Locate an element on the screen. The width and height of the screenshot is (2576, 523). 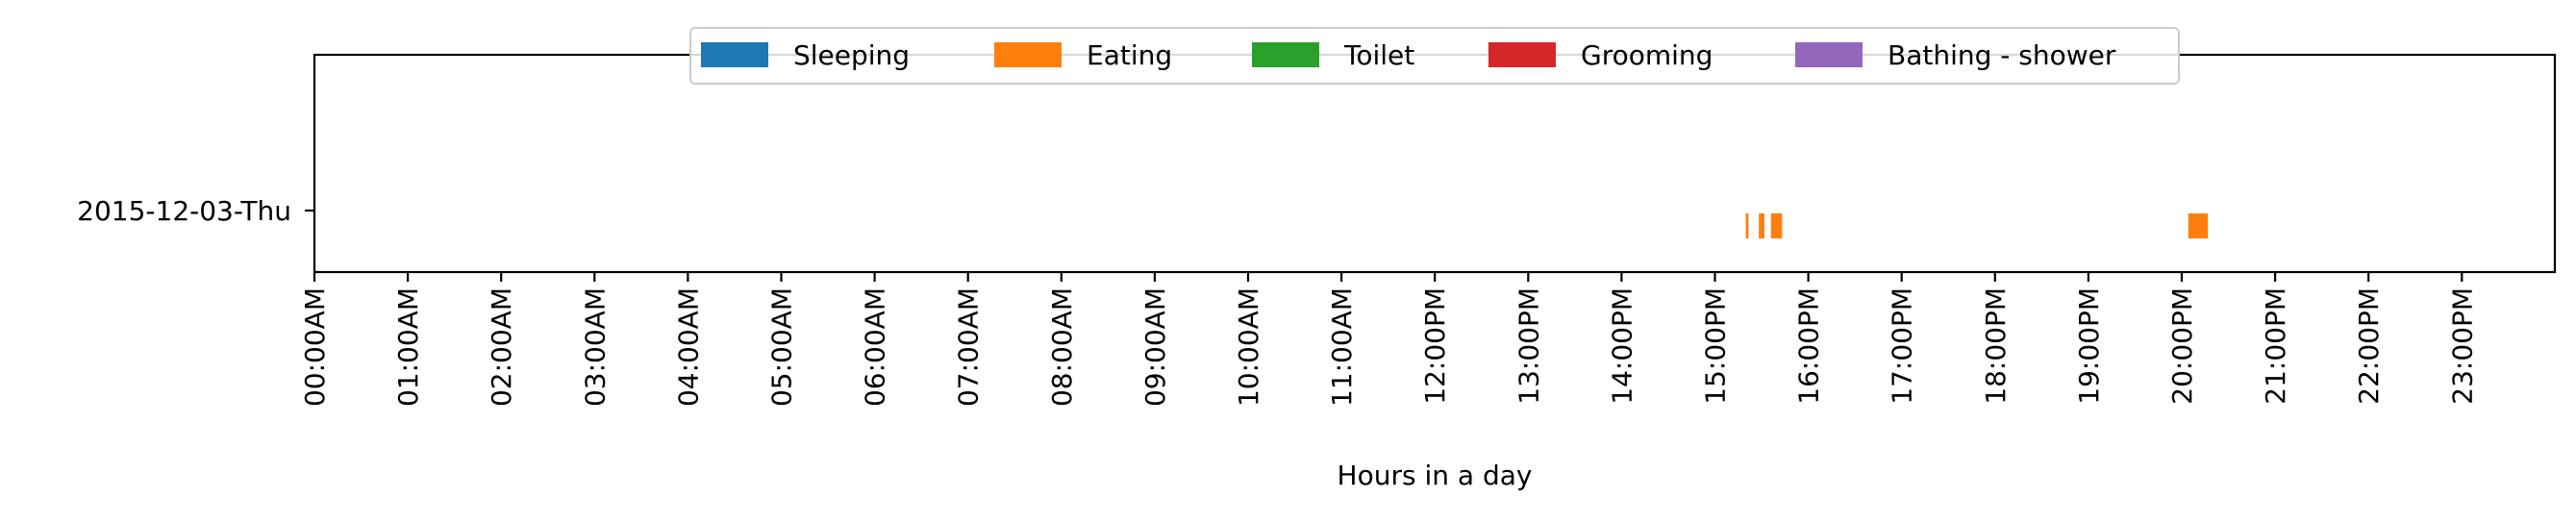
x-axis-label: Hours in a day is located at coordinates (1435, 476).